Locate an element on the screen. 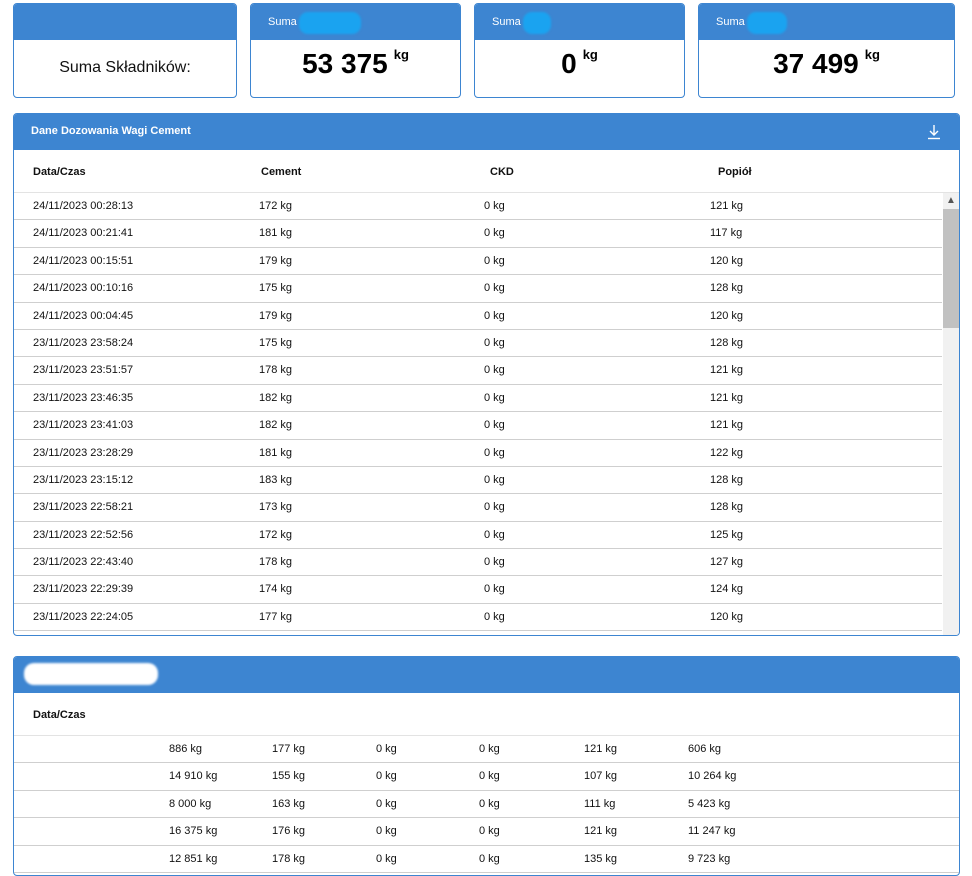 This screenshot has width=972, height=876. table-cell: 23/11/2023 23:58:24 is located at coordinates (83, 342).